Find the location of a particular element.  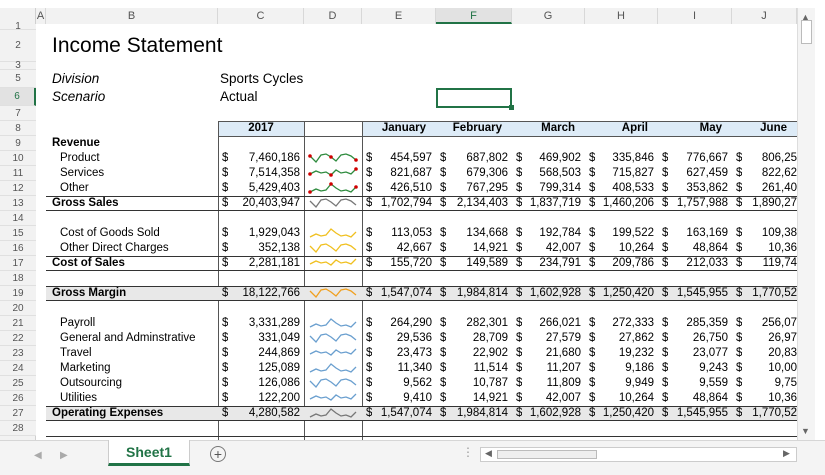

cell-value: 10,36 is located at coordinates (782, 398).